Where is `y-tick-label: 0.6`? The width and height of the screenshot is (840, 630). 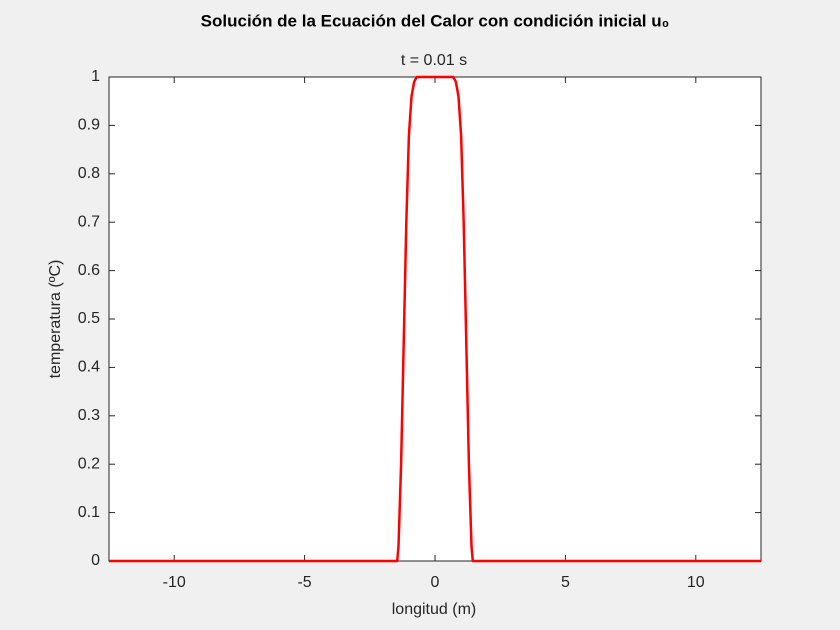
y-tick-label: 0.6 is located at coordinates (89, 270).